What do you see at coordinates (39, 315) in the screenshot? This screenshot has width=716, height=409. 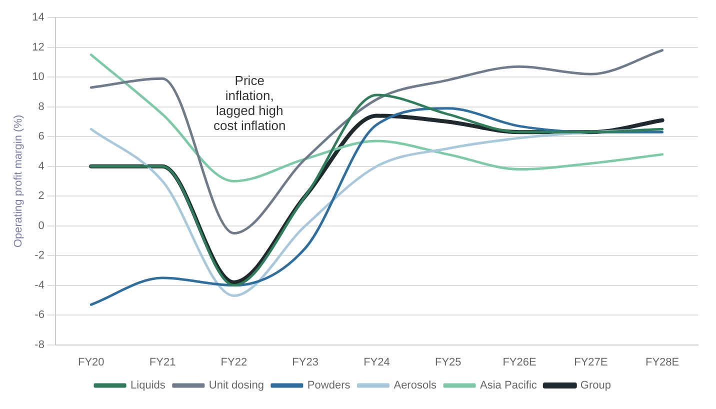 I see `y-tick-label: -6` at bounding box center [39, 315].